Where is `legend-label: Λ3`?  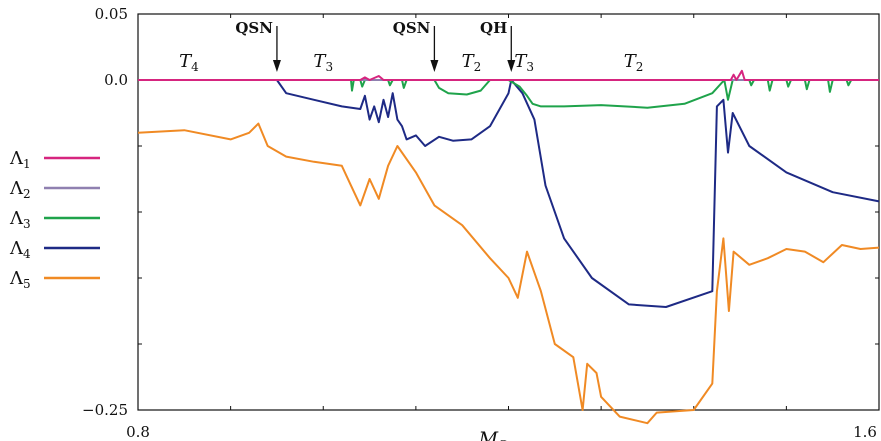
legend-label: Λ3 is located at coordinates (20, 219).